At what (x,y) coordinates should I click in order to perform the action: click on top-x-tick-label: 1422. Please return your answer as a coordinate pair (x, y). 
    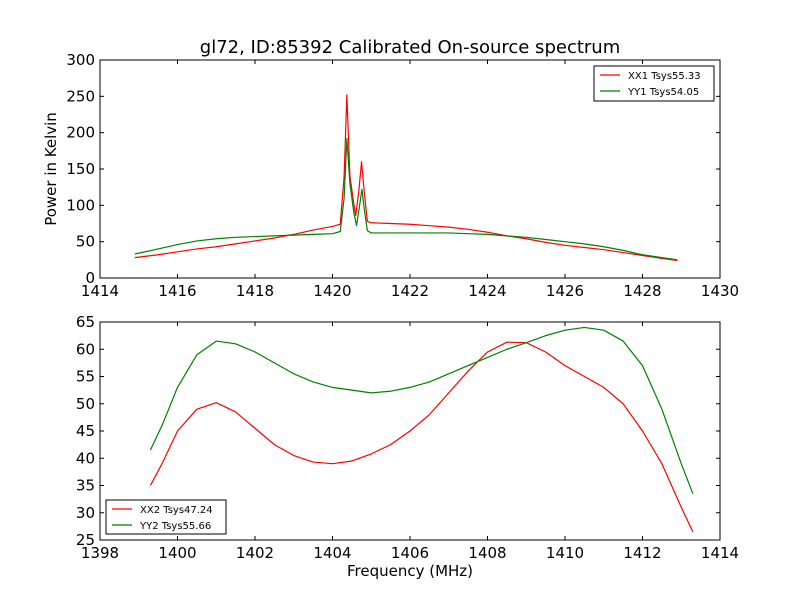
    Looking at the image, I should click on (410, 291).